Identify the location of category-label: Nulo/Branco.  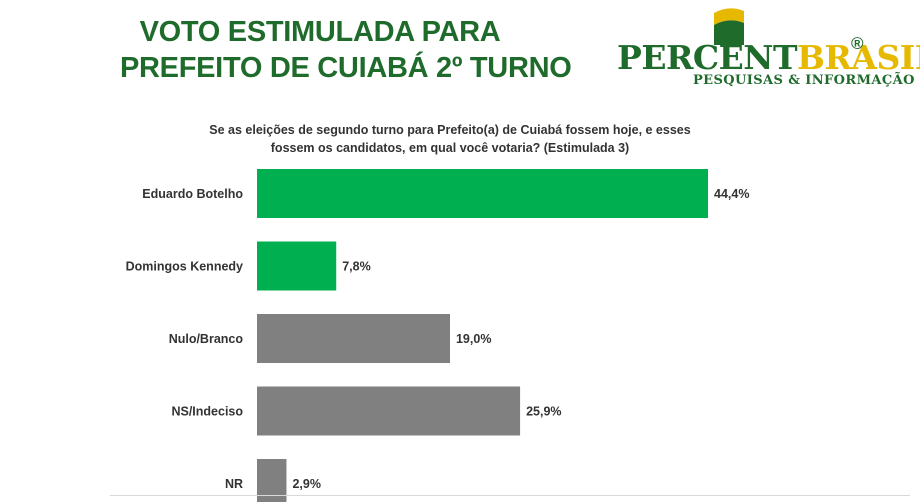
(206, 339).